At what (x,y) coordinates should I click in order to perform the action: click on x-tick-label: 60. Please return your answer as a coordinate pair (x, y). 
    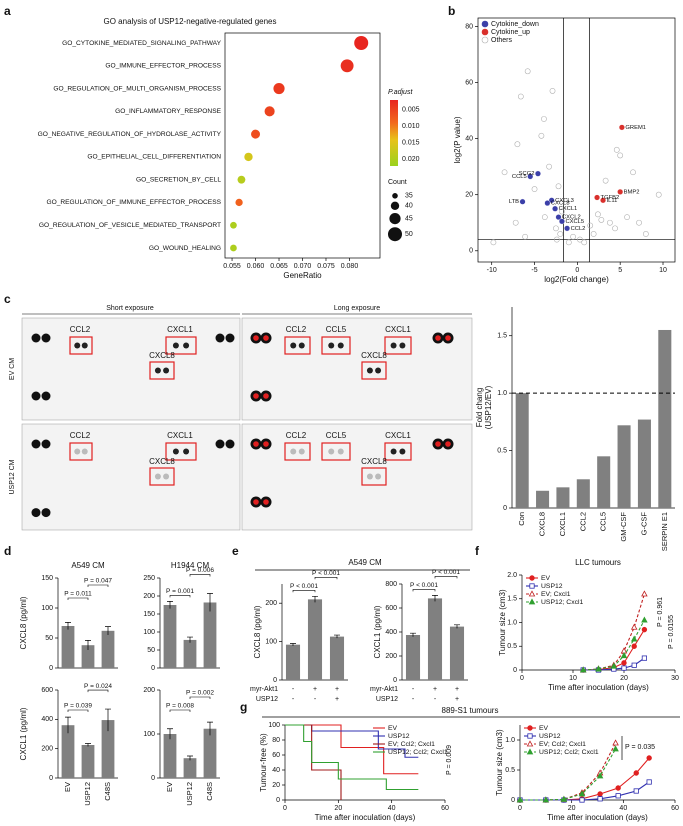
    Looking at the image, I should click on (675, 808).